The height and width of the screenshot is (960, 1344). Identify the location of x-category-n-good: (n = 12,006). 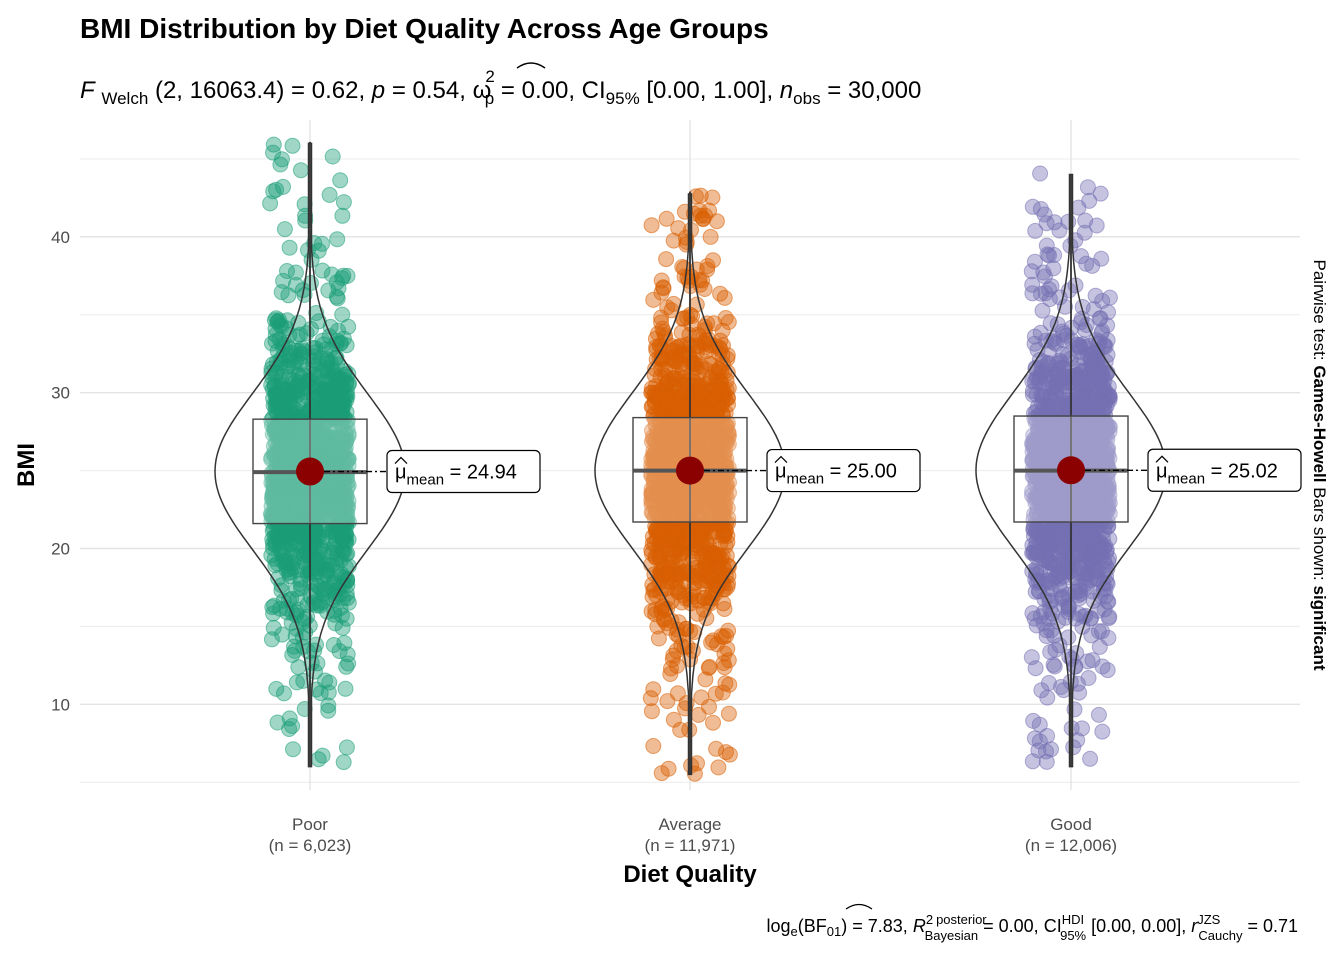
(1071, 845).